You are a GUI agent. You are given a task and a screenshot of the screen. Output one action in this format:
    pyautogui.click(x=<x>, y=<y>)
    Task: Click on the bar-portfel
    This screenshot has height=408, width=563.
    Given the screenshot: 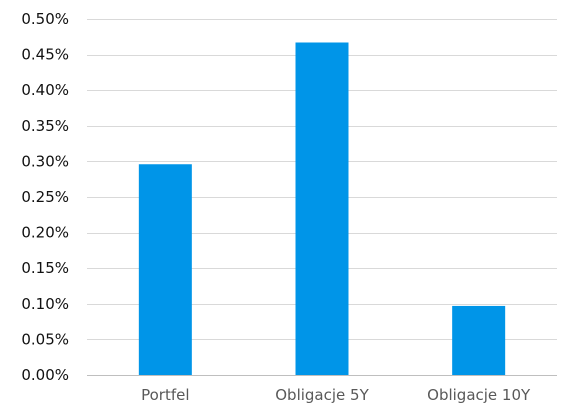 What is the action you would take?
    pyautogui.click(x=165, y=269)
    